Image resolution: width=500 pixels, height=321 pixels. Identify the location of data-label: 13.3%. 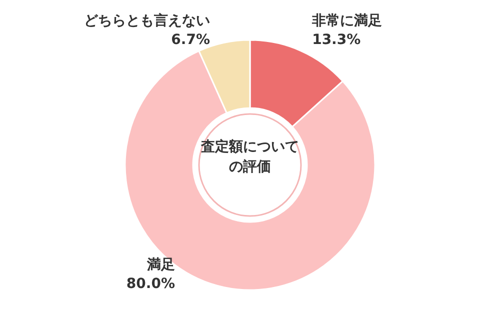
(336, 40).